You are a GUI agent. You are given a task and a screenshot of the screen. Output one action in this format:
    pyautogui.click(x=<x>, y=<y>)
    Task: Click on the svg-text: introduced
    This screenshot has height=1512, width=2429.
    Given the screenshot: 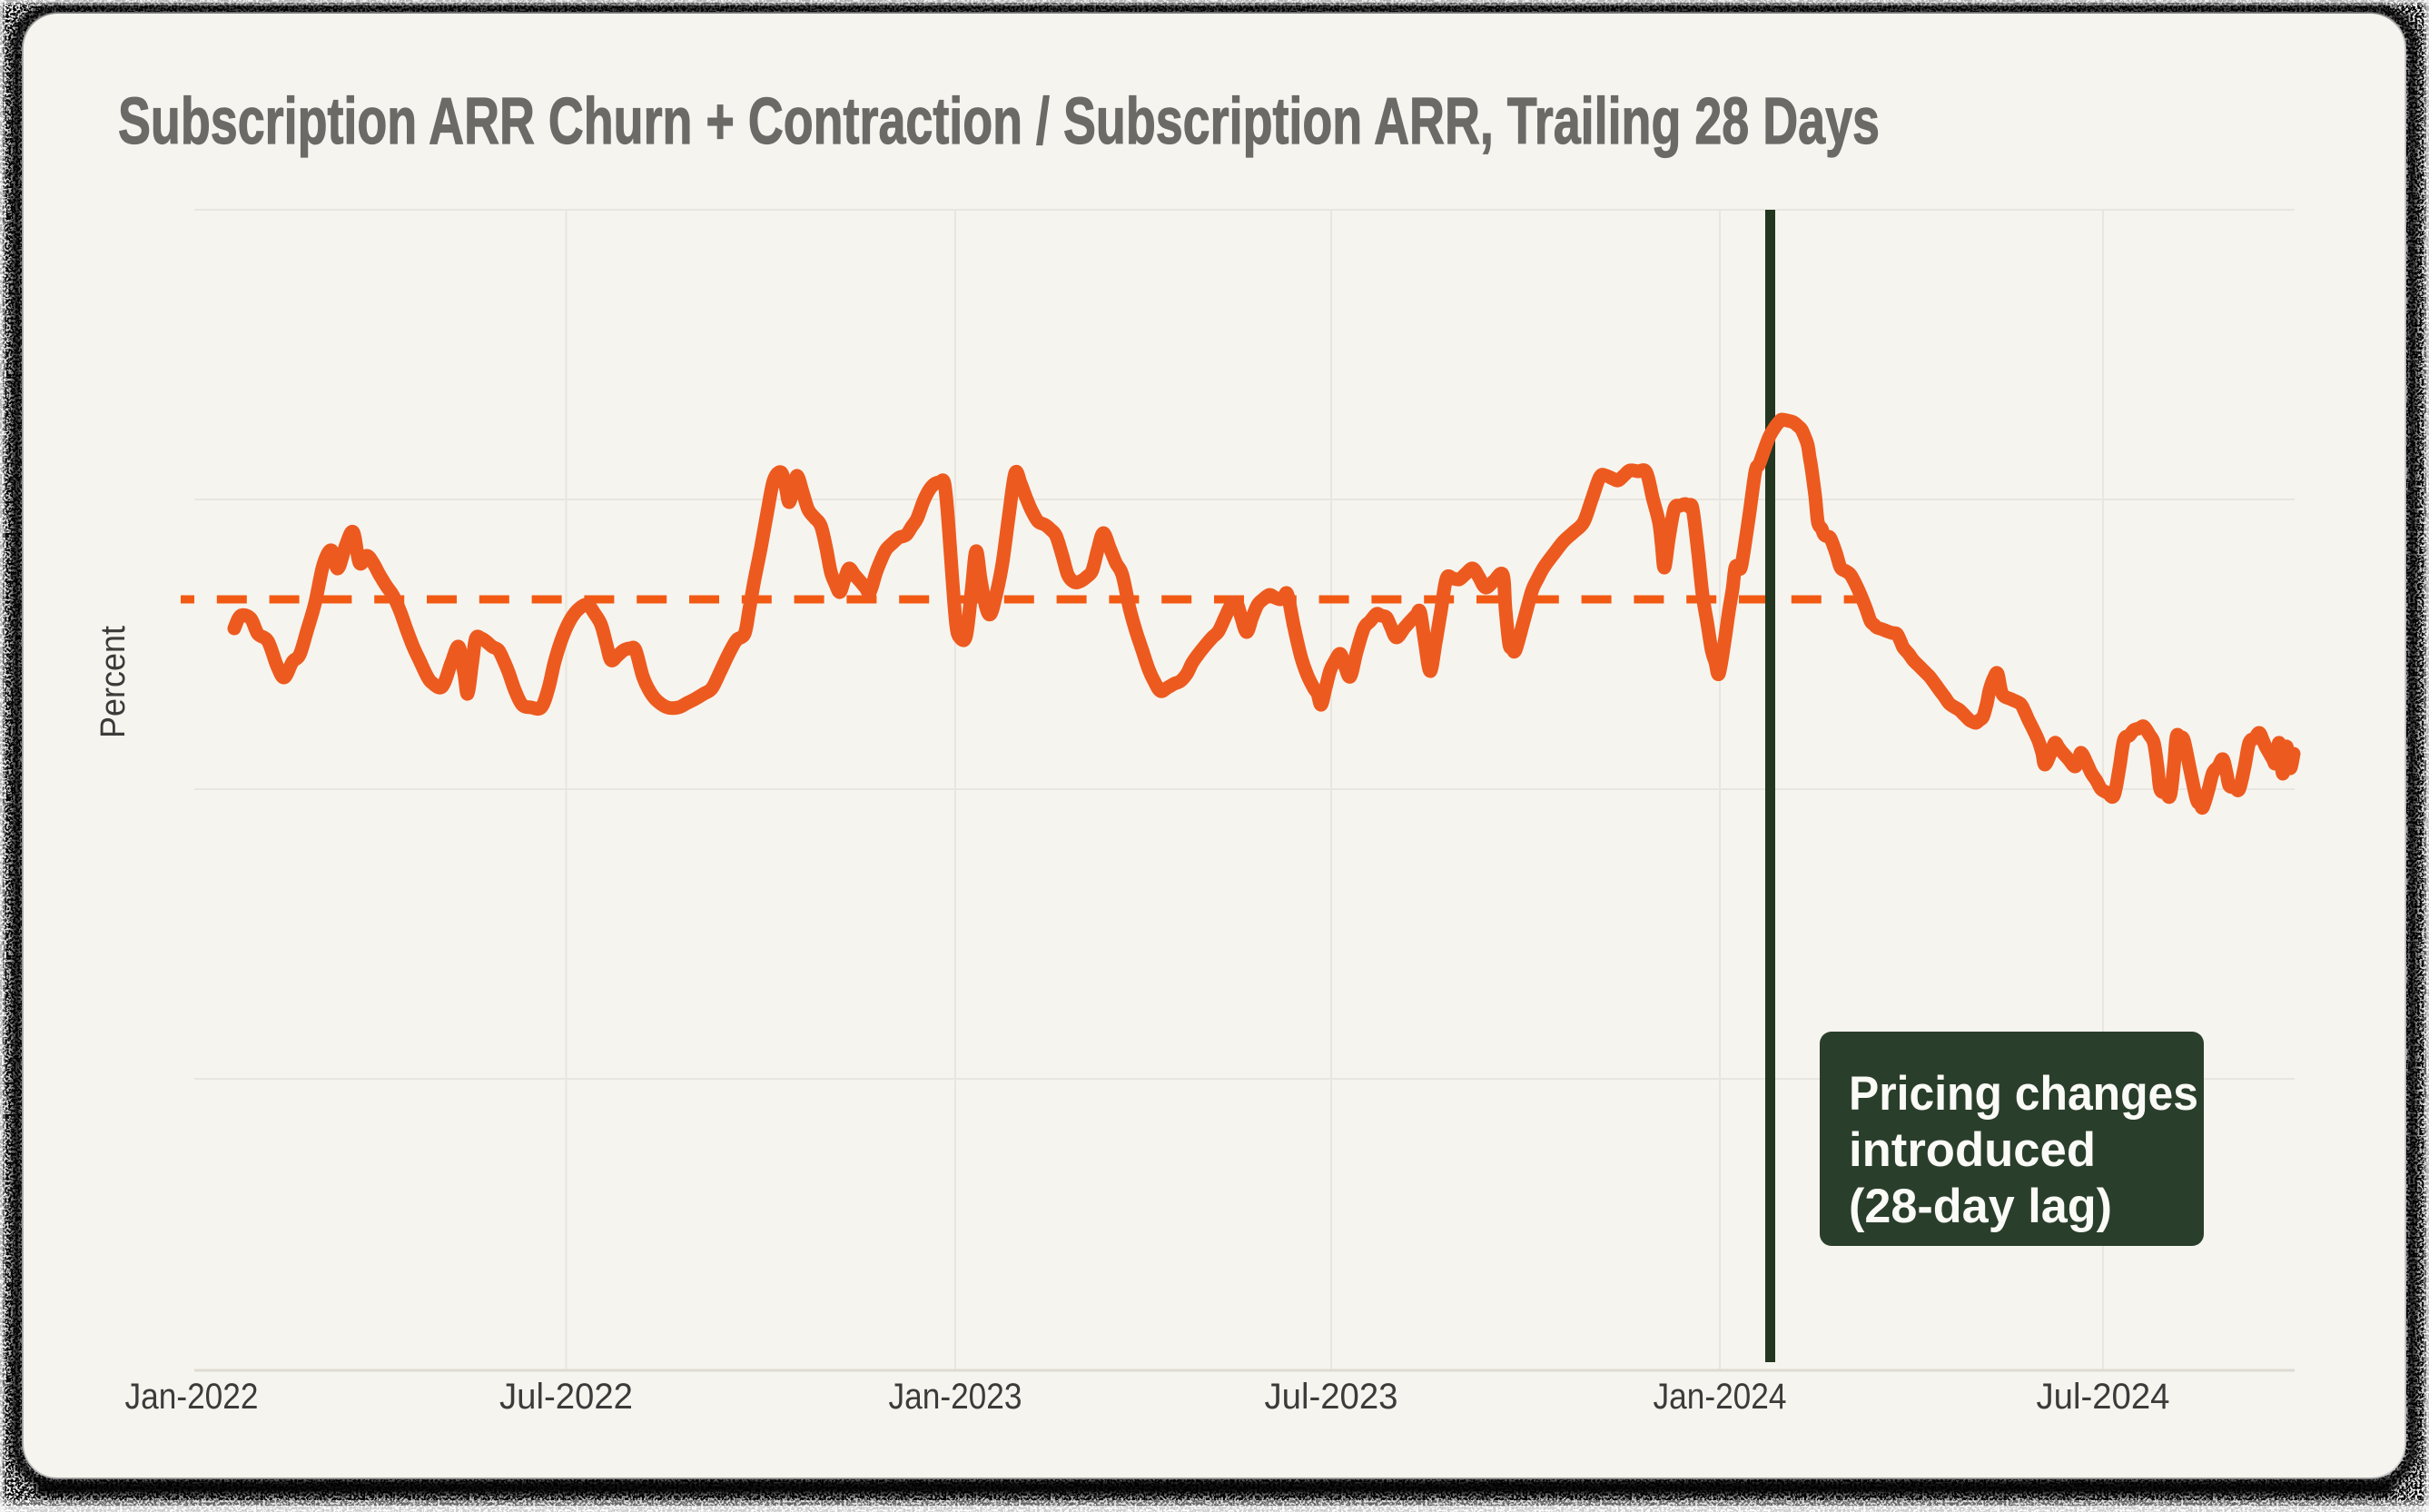 What is the action you would take?
    pyautogui.click(x=1973, y=1150)
    